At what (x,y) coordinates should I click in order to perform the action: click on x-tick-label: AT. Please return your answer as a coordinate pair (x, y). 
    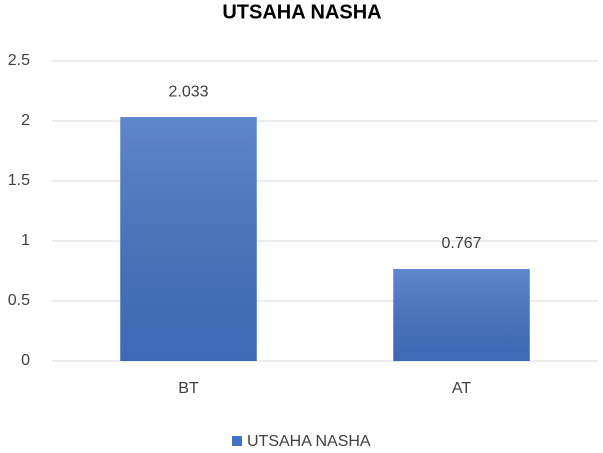
    Looking at the image, I should click on (461, 388).